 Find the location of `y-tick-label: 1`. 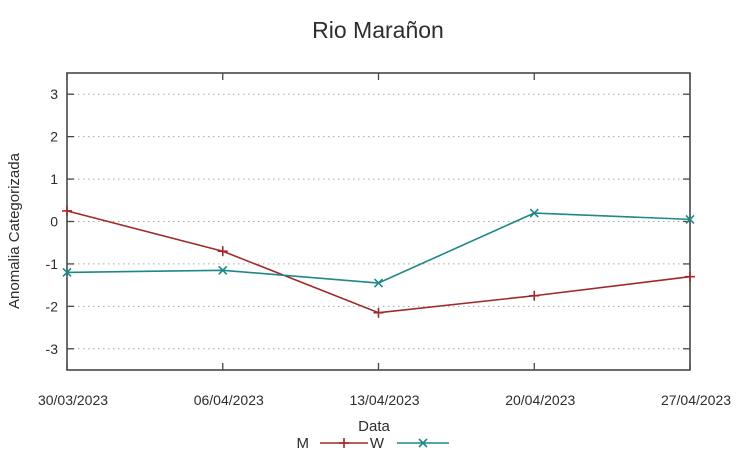

y-tick-label: 1 is located at coordinates (54, 179).